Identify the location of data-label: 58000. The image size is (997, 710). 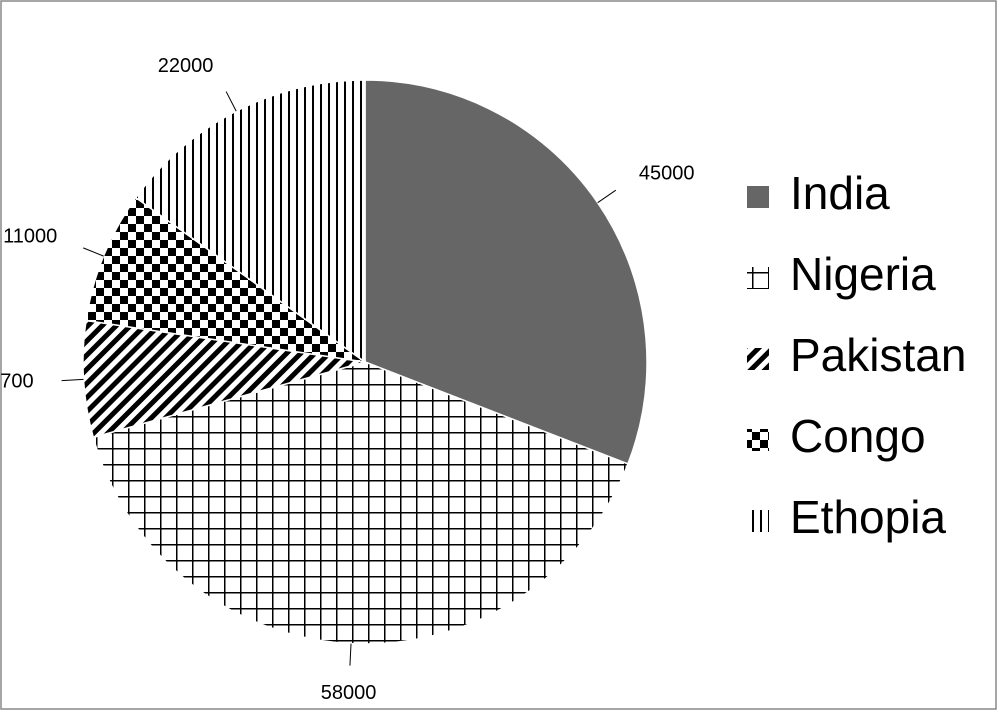
(349, 693).